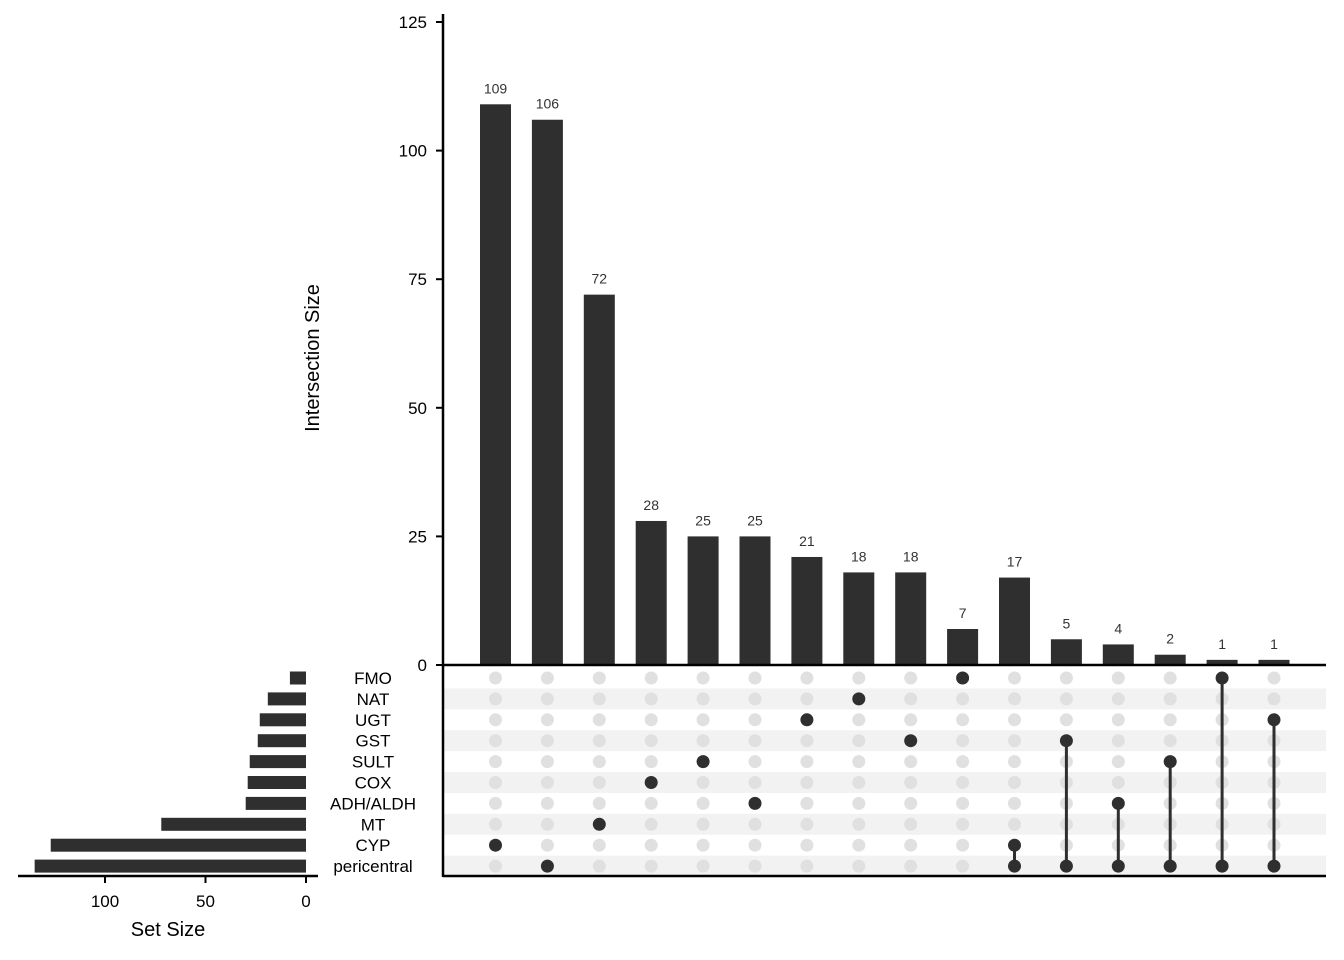 This screenshot has width=1344, height=960. Describe the element at coordinates (911, 556) in the screenshot. I see `intersection-bar-label-8: 18` at that location.